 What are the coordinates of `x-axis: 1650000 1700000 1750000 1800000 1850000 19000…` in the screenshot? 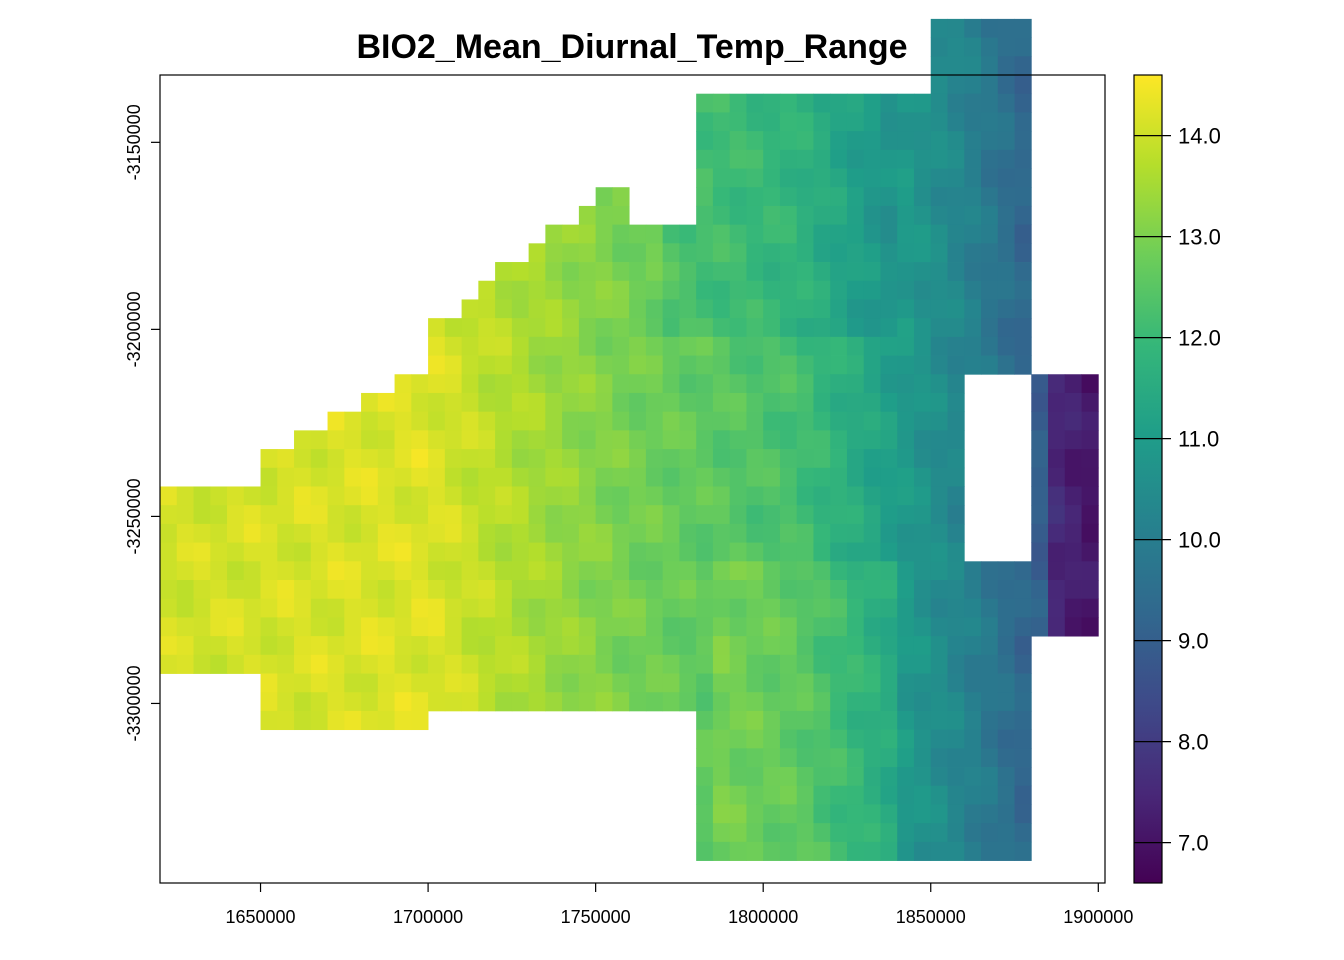 It's located at (679, 905).